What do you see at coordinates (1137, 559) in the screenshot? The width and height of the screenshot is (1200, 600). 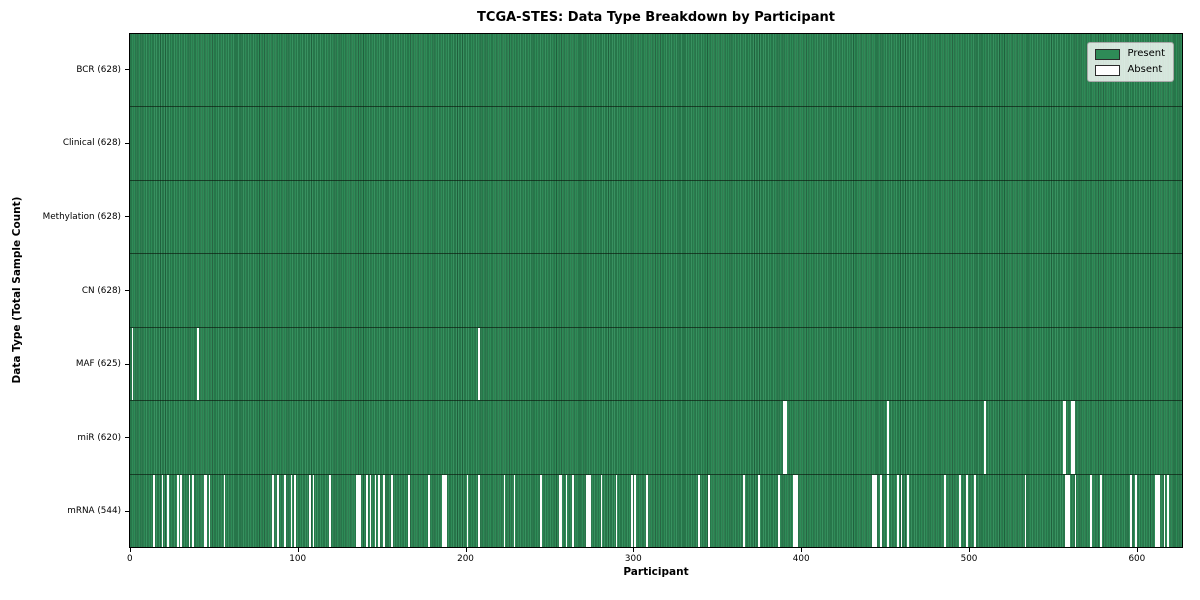 I see `x-tick-label: 600` at bounding box center [1137, 559].